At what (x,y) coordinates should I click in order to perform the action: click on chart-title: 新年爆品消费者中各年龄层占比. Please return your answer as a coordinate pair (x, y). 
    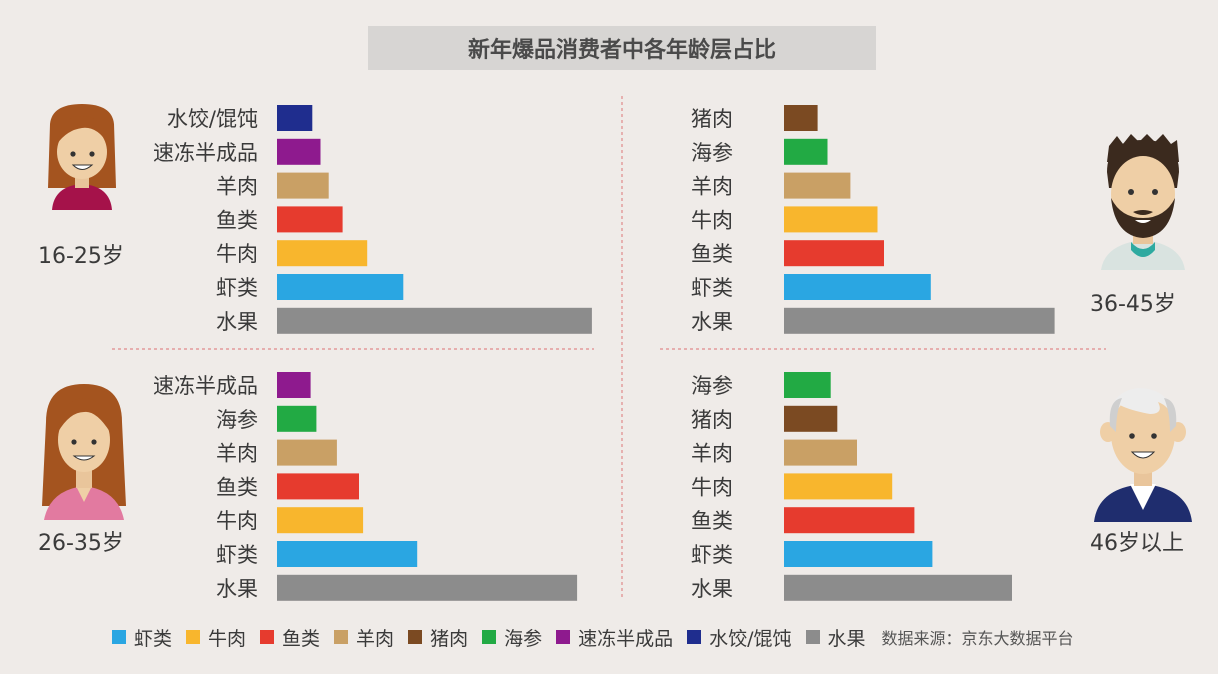
    Looking at the image, I should click on (622, 48).